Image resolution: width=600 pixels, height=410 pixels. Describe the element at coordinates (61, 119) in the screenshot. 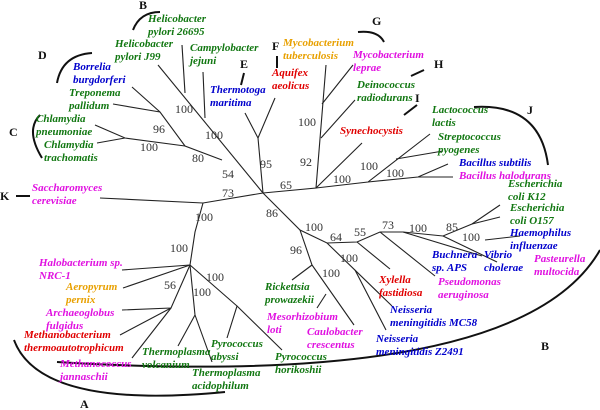

I see `taxon-label-line: Chlamydia` at that location.